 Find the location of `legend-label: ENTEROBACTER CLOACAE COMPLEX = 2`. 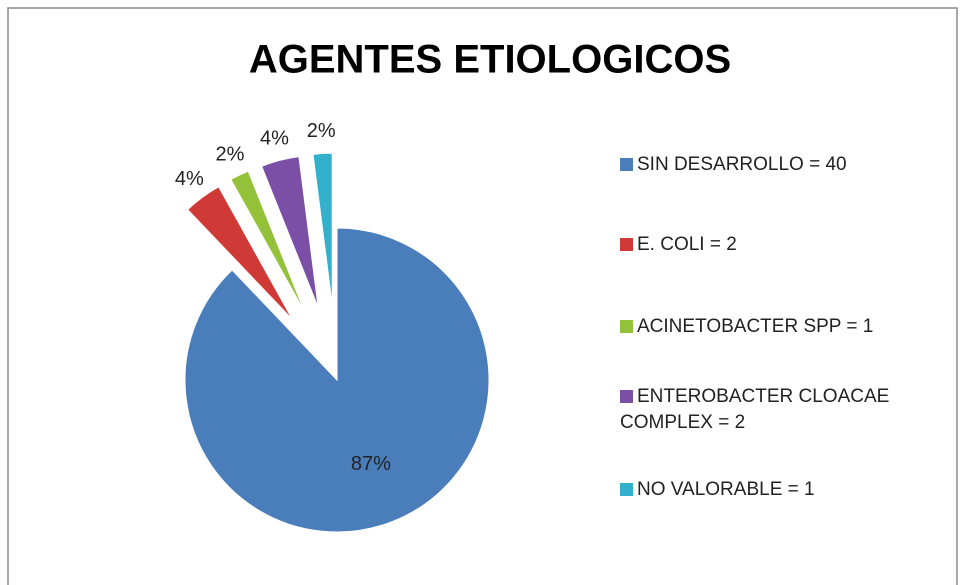

legend-label: ENTEROBACTER CLOACAE COMPLEX = 2 is located at coordinates (755, 409).